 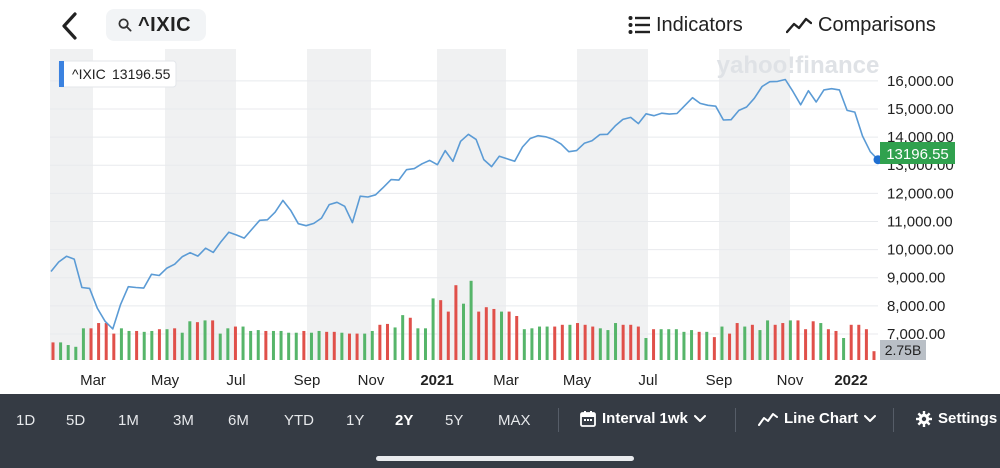 What do you see at coordinates (26, 420) in the screenshot?
I see `range-1d-button: 1D` at bounding box center [26, 420].